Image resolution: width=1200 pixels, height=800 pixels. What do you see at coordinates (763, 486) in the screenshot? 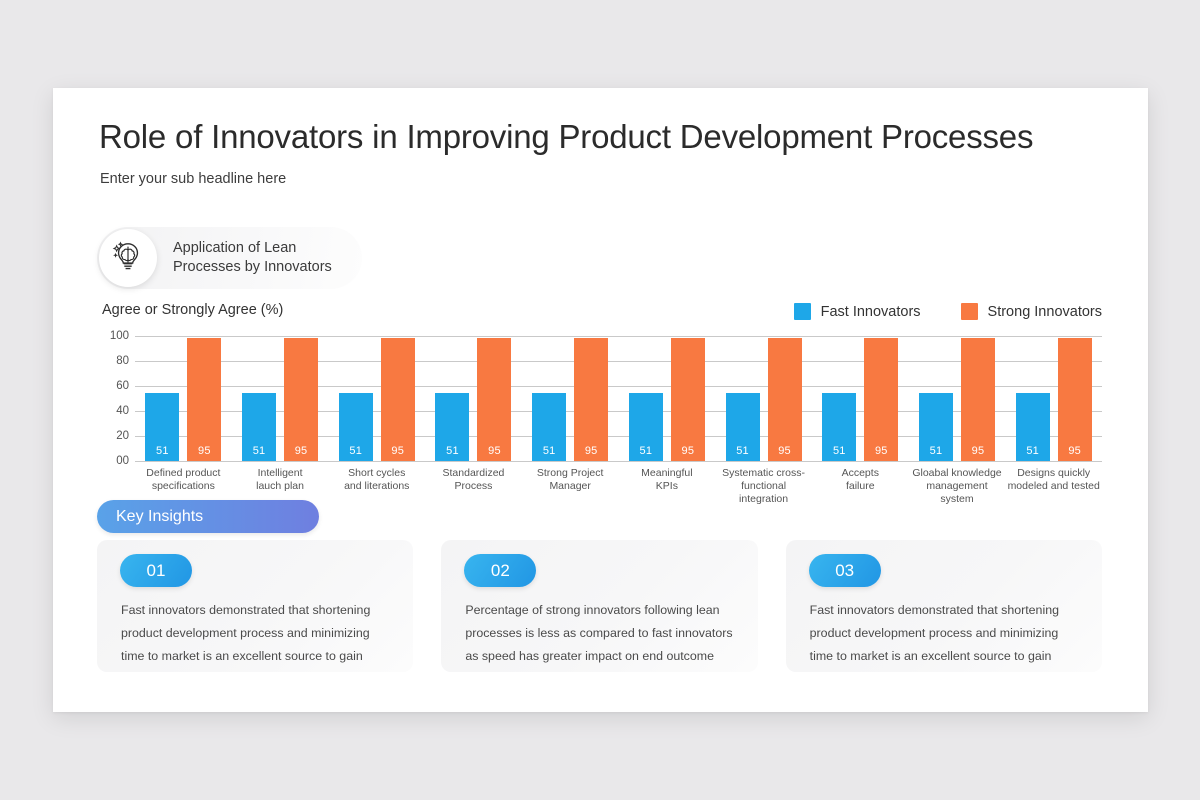
I see `x-axis-label: Systematic cross- functional integration` at bounding box center [763, 486].